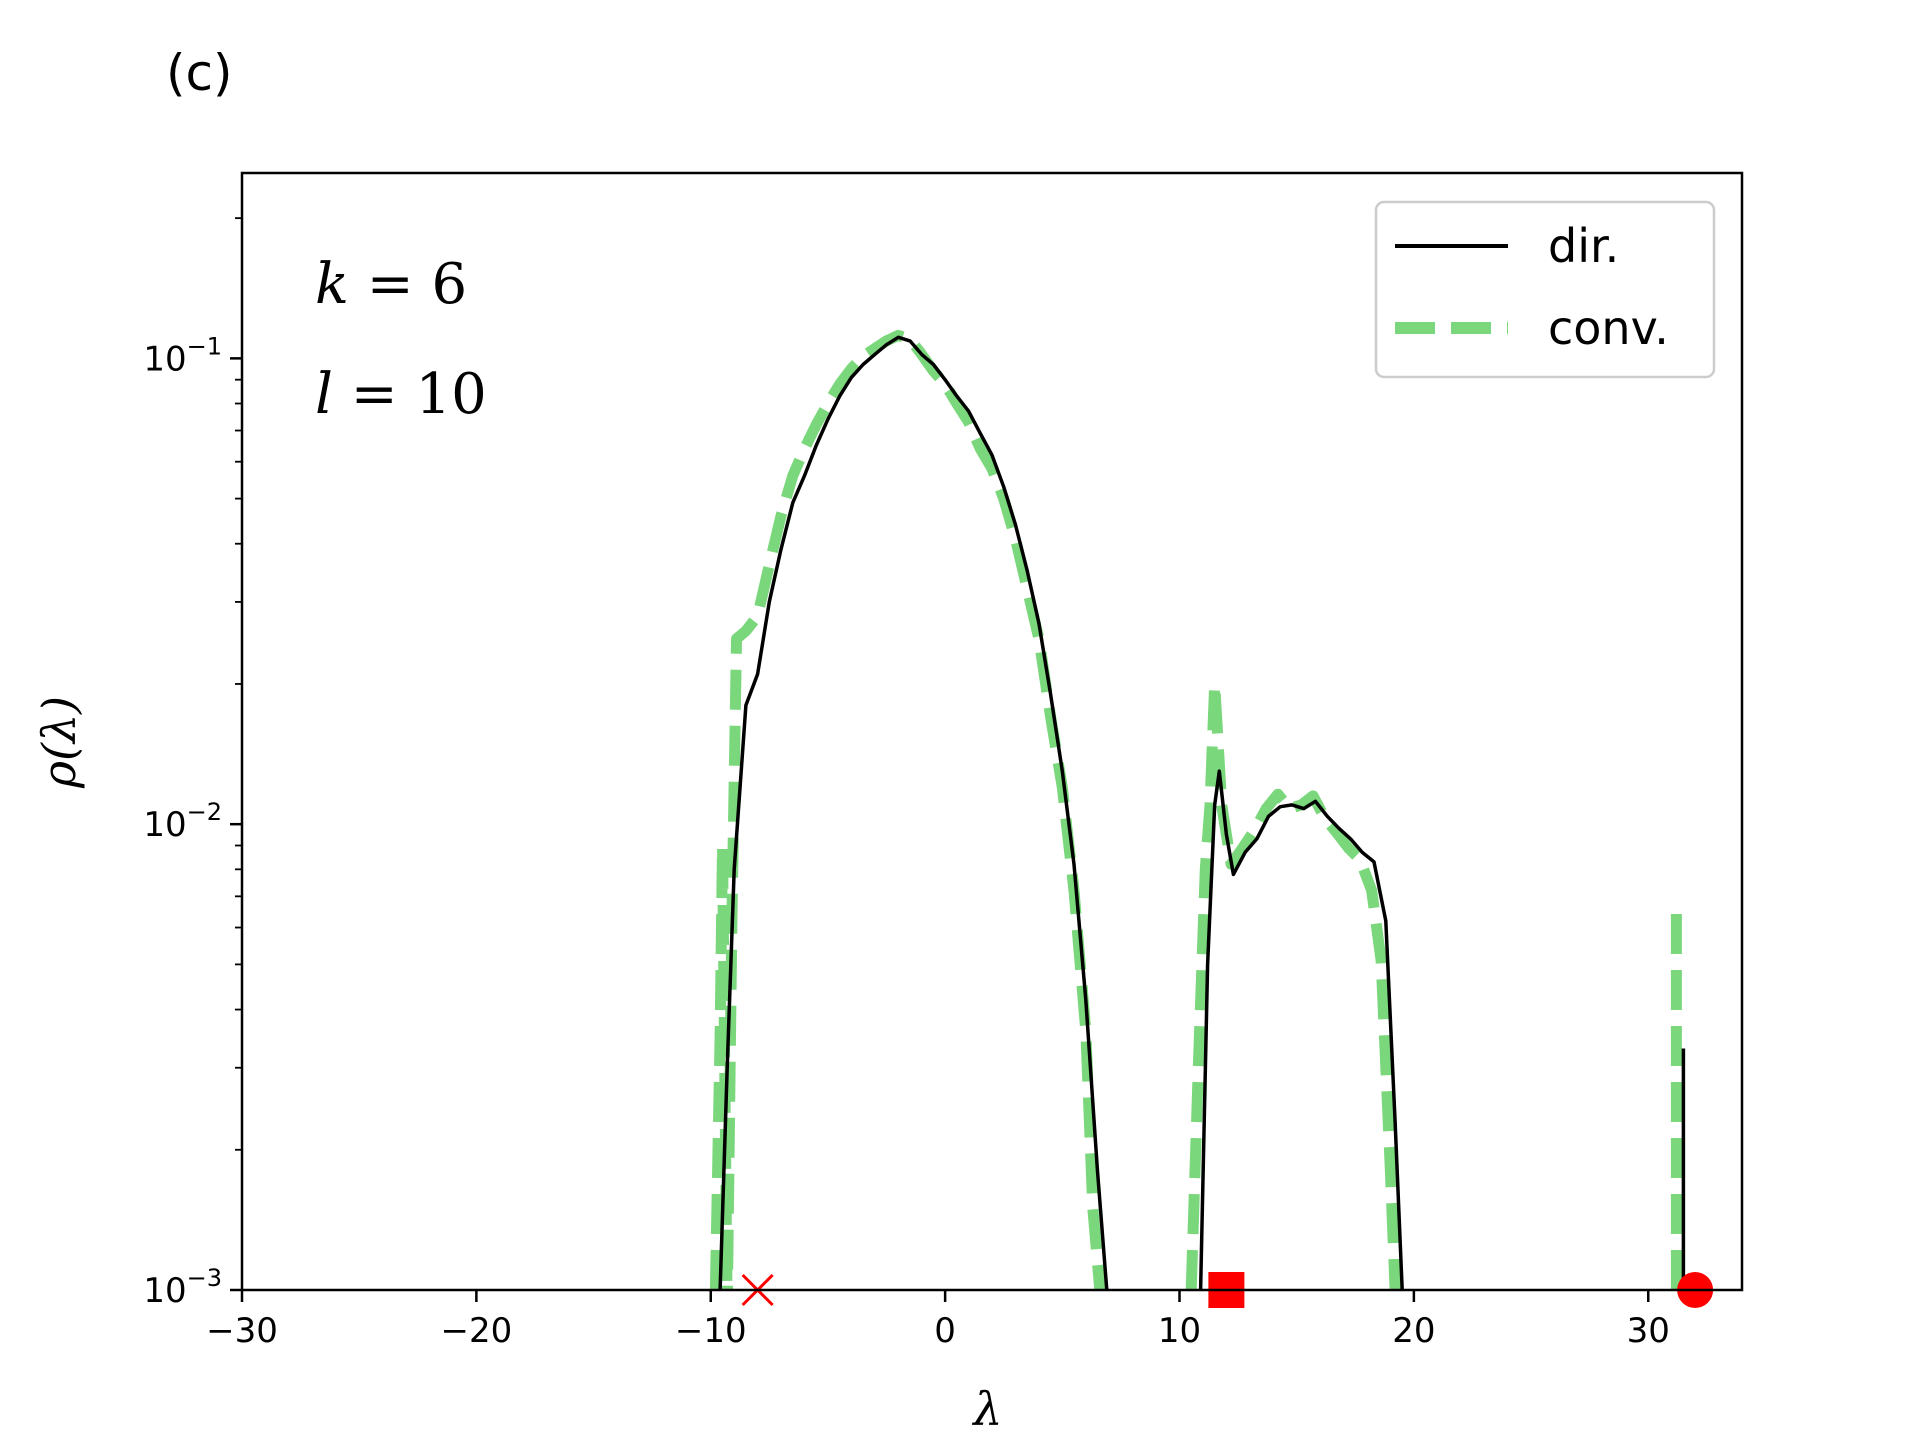 Image resolution: width=1909 pixels, height=1432 pixels. Describe the element at coordinates (1179, 1331) in the screenshot. I see `x-tick-label: 10` at that location.